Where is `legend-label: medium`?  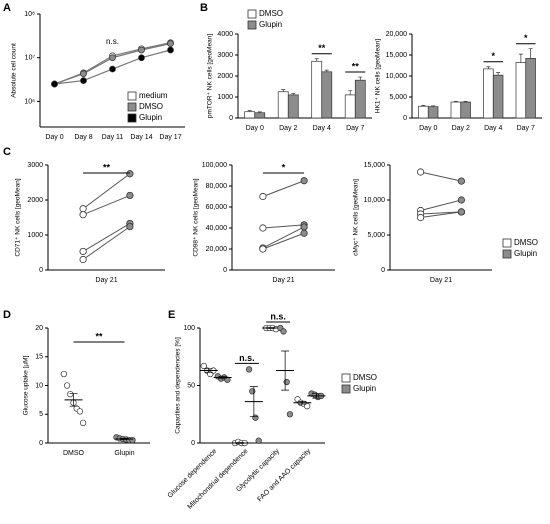 legend-label: medium is located at coordinates (153, 95).